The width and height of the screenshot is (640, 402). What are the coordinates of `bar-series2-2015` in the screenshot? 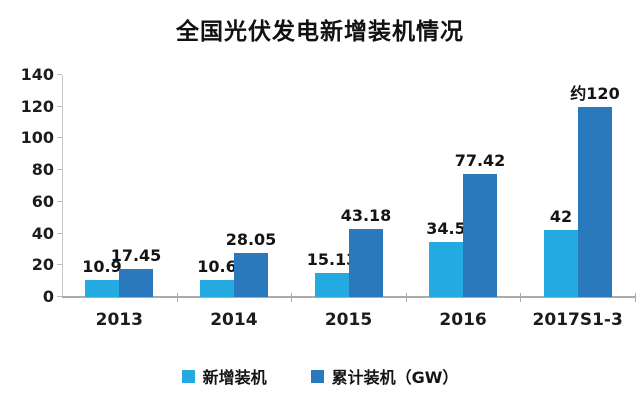 It's located at (366, 263).